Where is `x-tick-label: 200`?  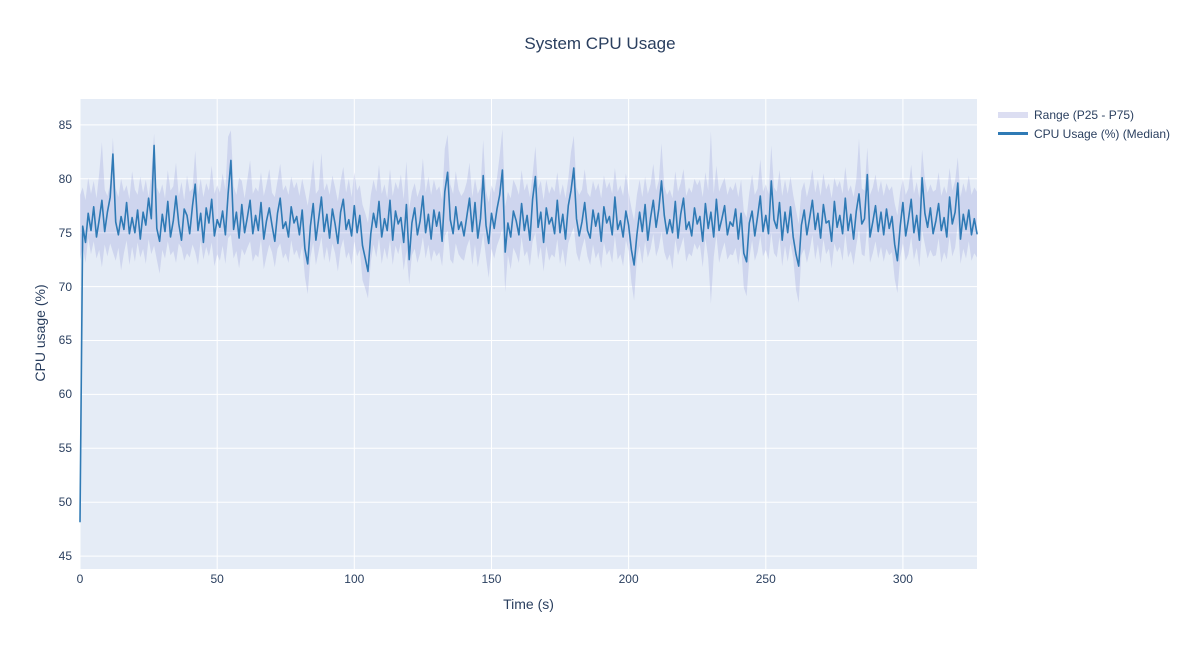
x-tick-label: 200 is located at coordinates (628, 579).